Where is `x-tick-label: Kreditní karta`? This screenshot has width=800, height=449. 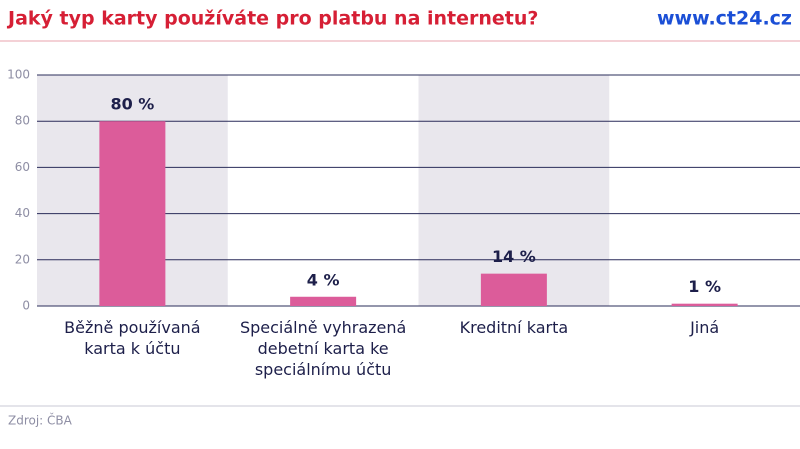 x-tick-label: Kreditní karta is located at coordinates (514, 327).